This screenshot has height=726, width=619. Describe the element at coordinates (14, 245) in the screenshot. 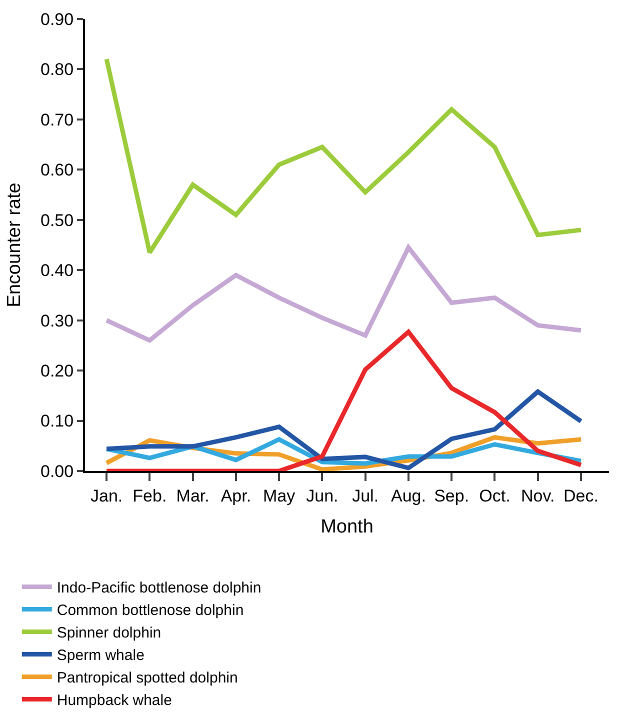

I see `y-axis-title: Encounter rate` at that location.